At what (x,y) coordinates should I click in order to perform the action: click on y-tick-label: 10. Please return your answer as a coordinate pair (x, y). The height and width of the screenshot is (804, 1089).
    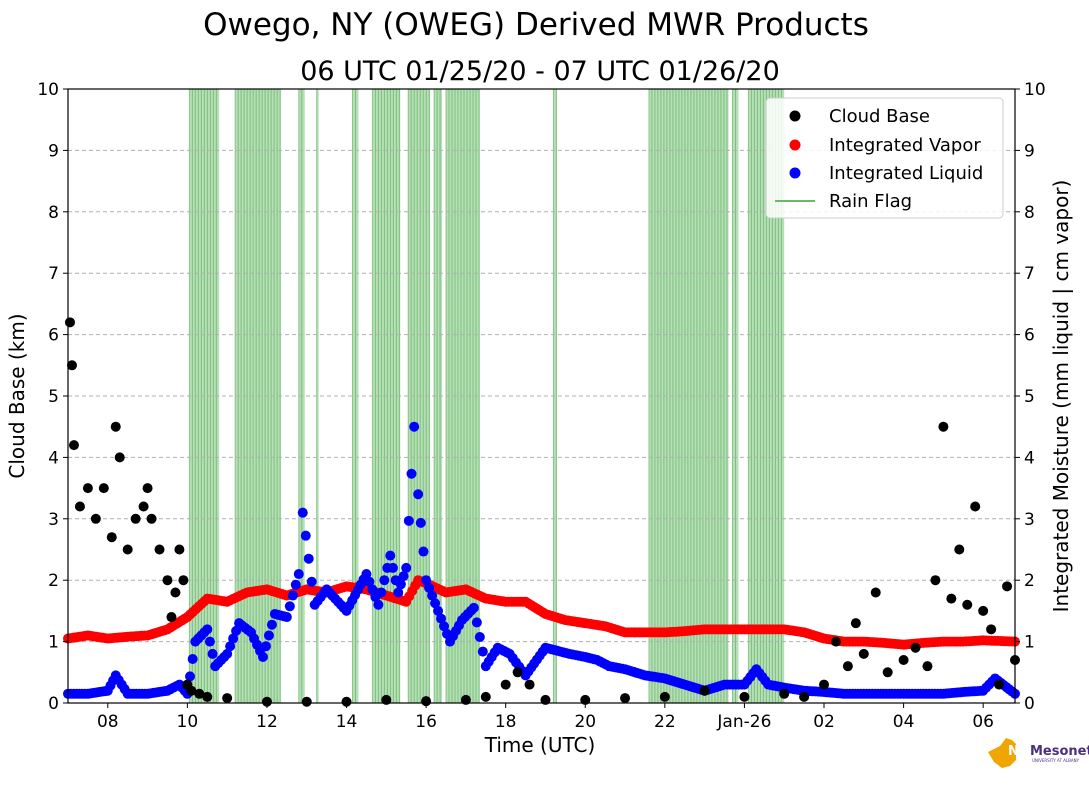
    Looking at the image, I should click on (48, 90).